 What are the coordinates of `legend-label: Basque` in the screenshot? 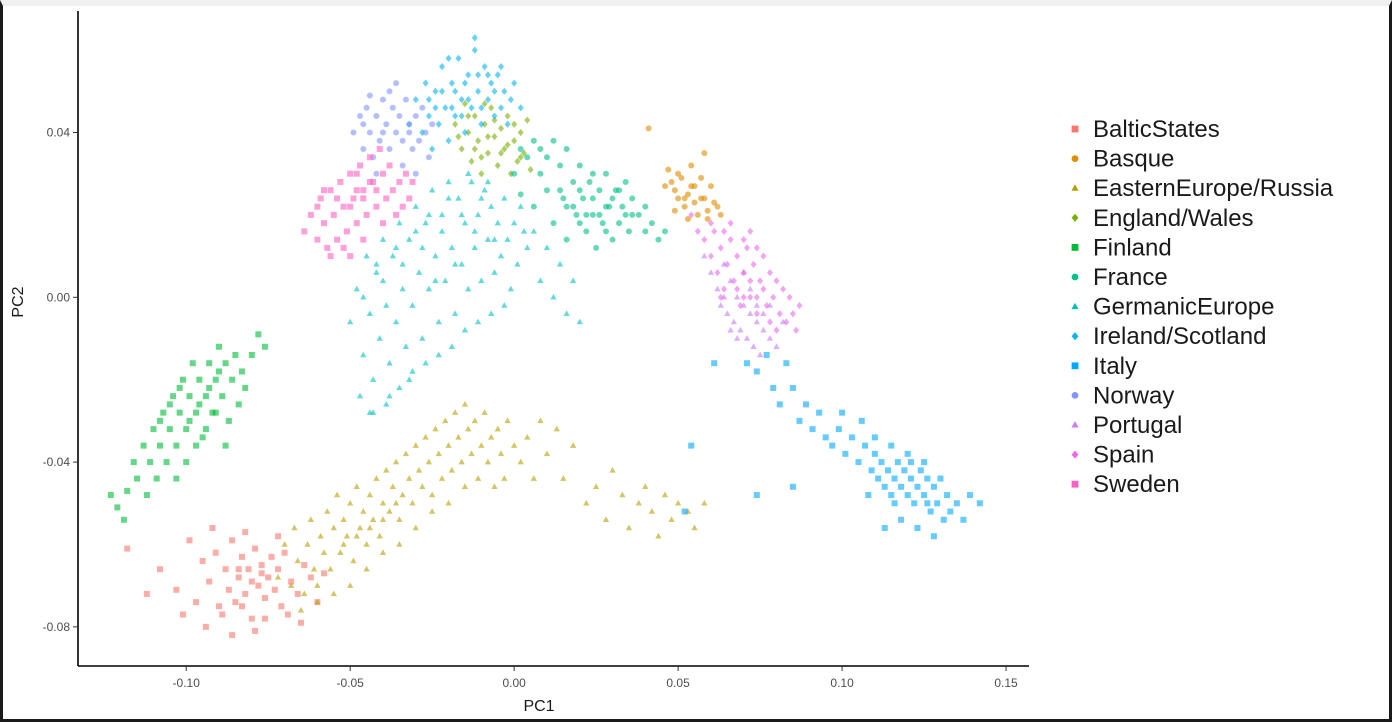 It's located at (1133, 159).